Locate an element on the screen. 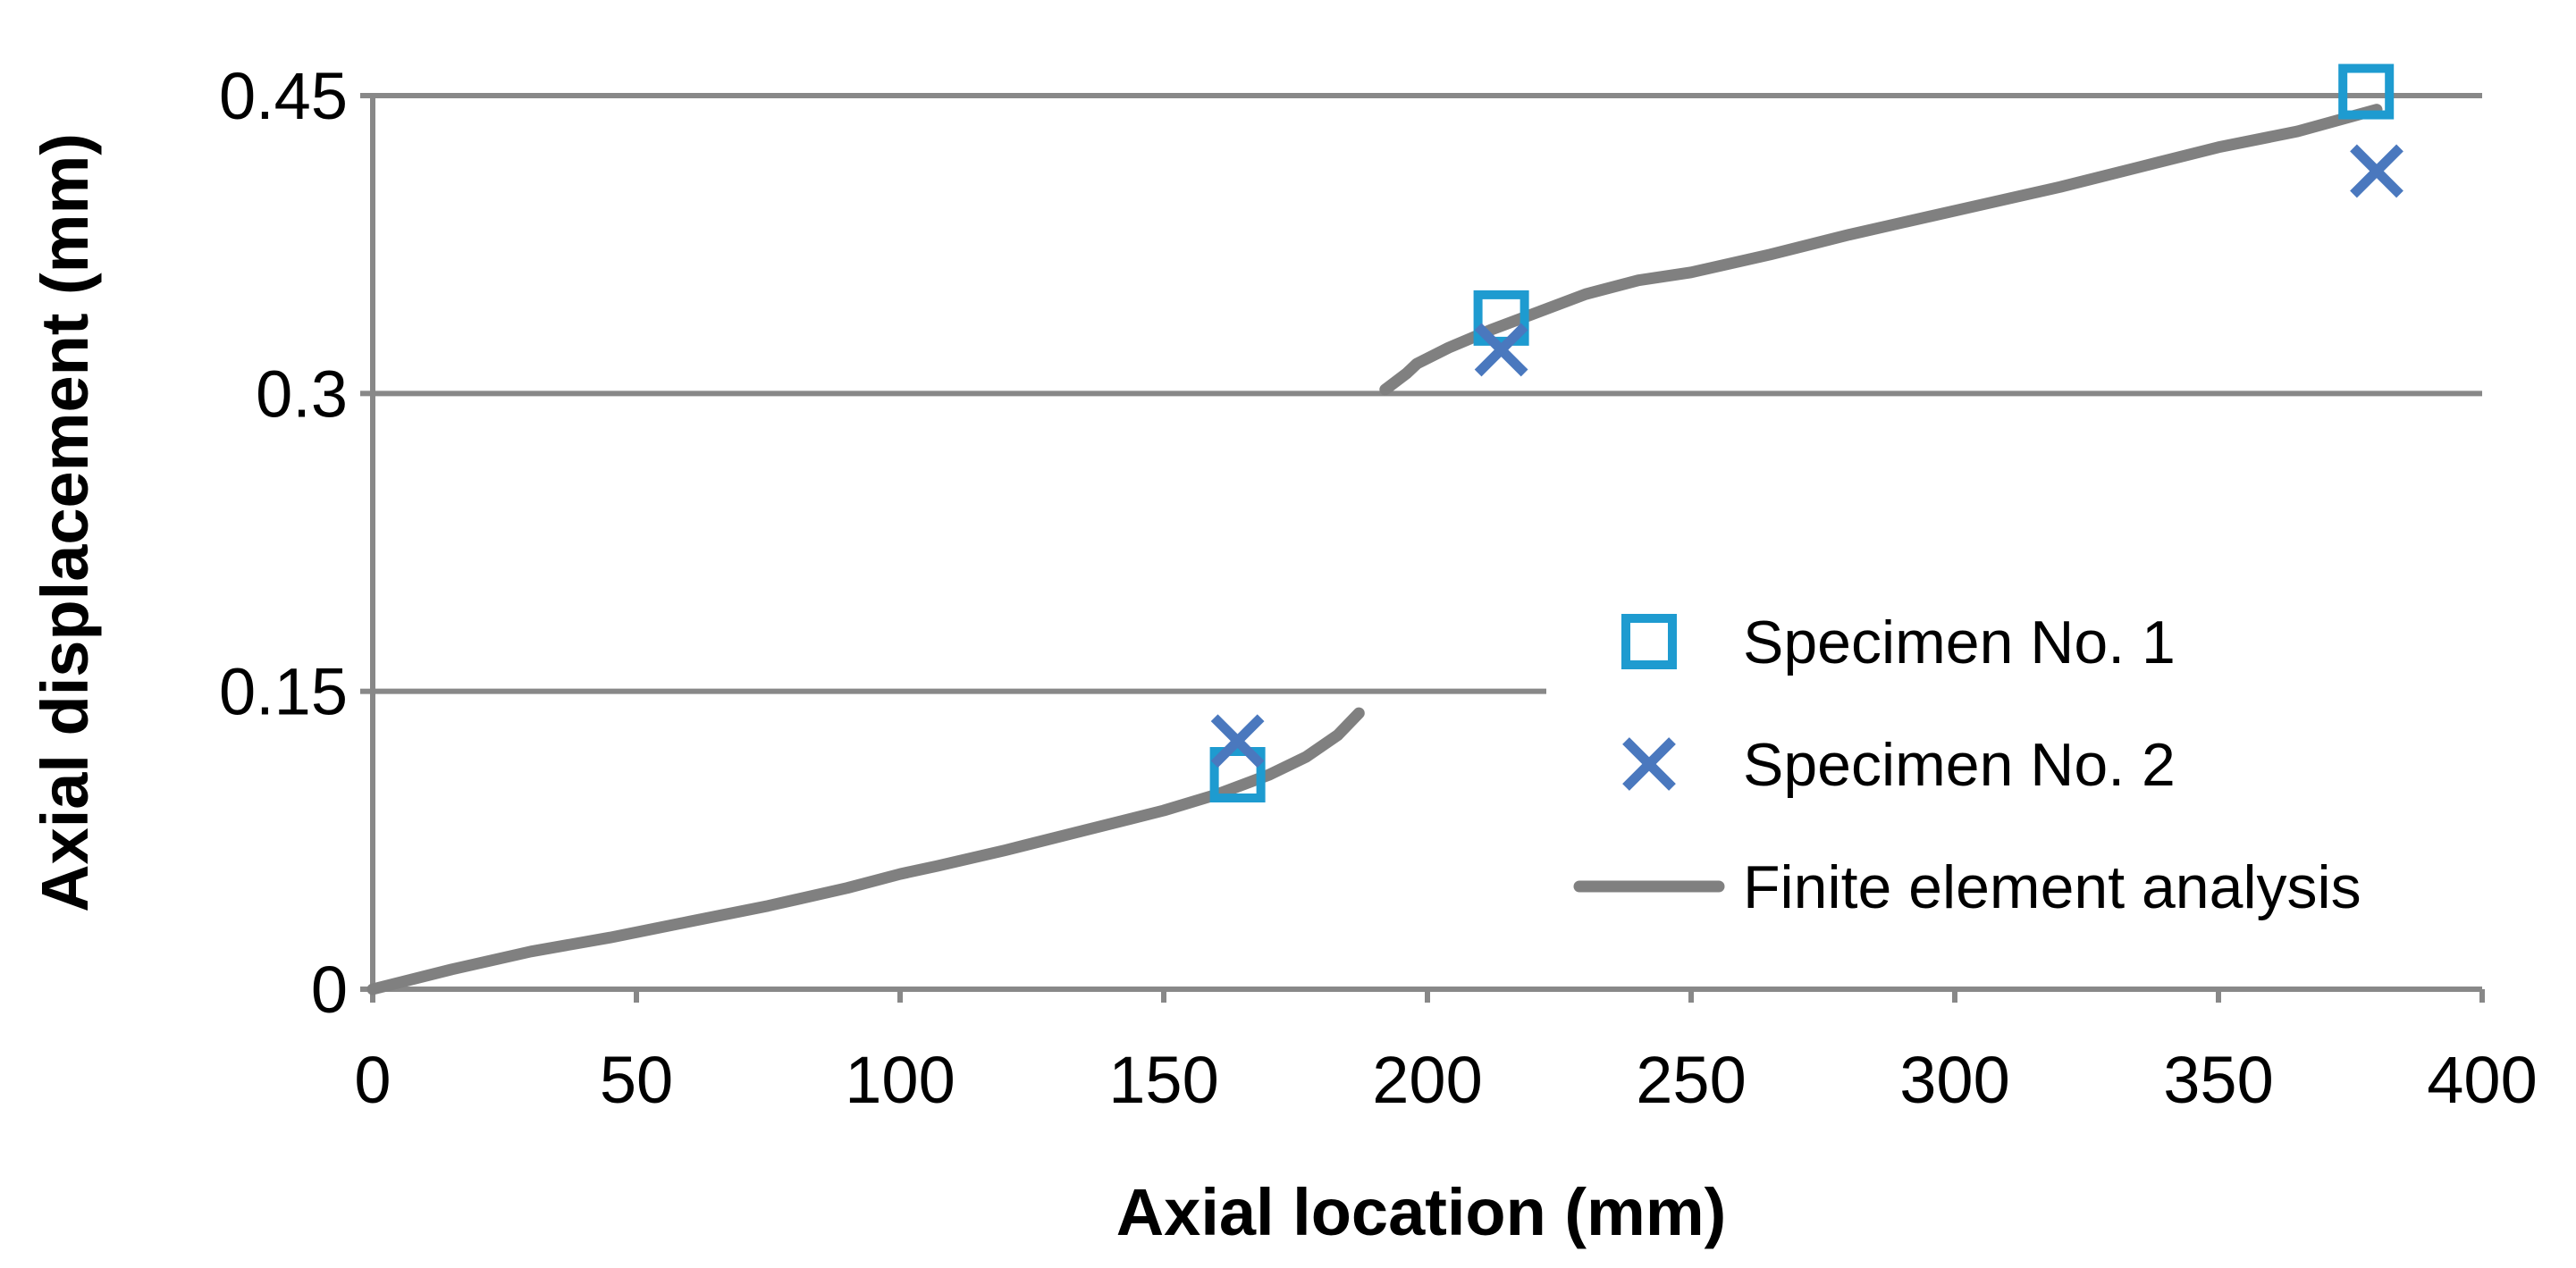  specimen2-point-0-stroke-b is located at coordinates (1238, 741).